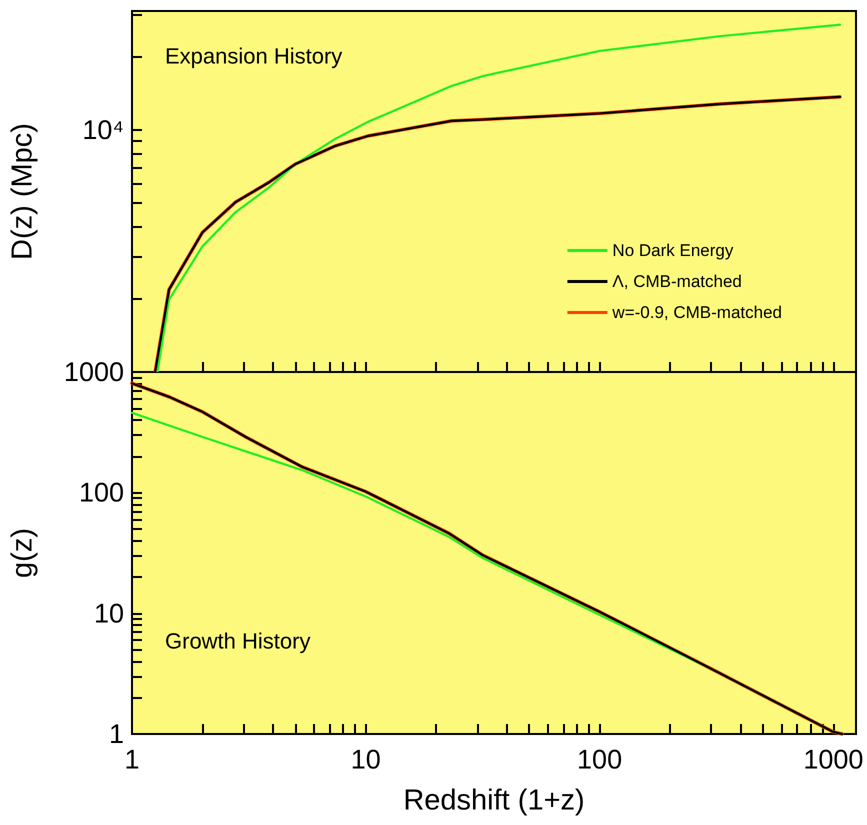 This screenshot has width=867, height=825. What do you see at coordinates (494, 800) in the screenshot?
I see `x-axis-title: Redshift (1+z)` at bounding box center [494, 800].